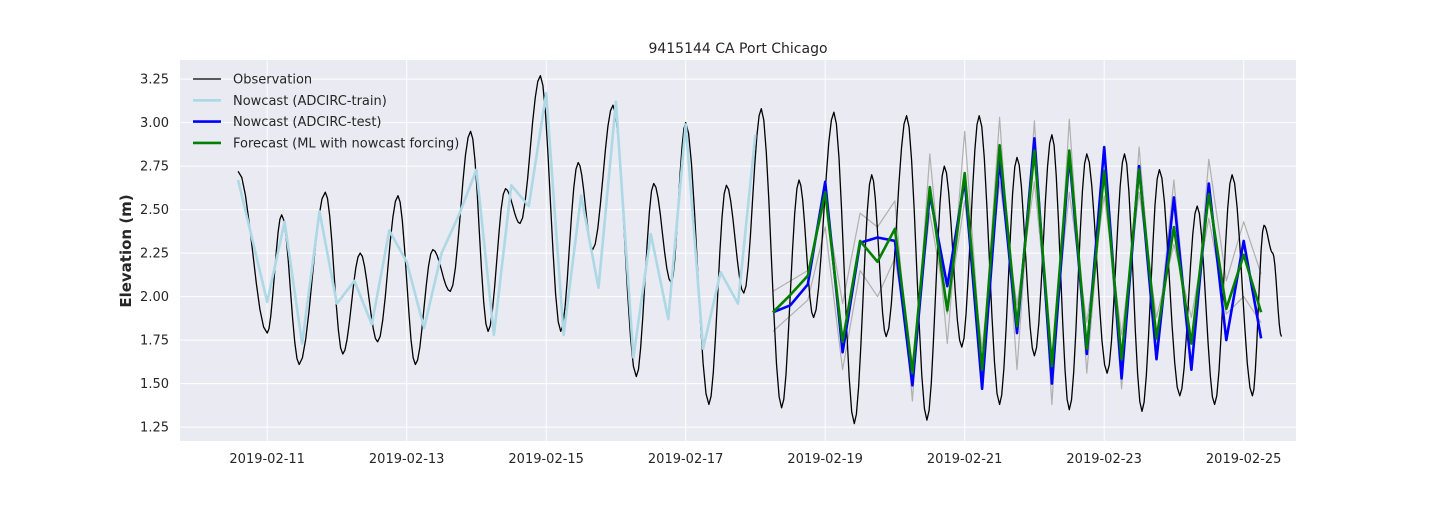 This screenshot has width=1440, height=508. Describe the element at coordinates (825, 459) in the screenshot. I see `x-tick-label: 2019-02-19` at that location.